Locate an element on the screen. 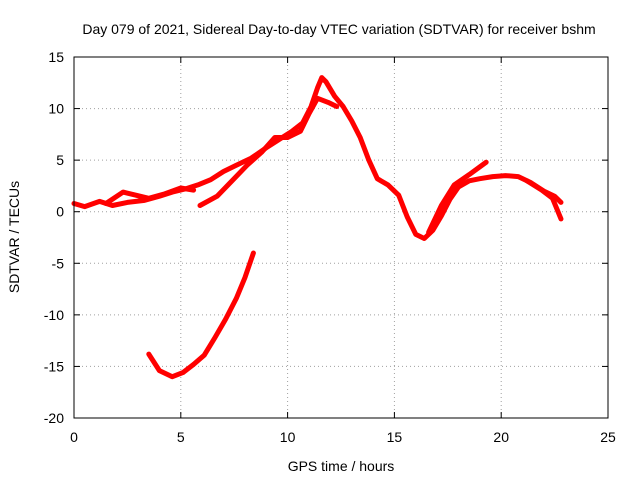 The width and height of the screenshot is (640, 480). x-tick-label: 20 is located at coordinates (501, 437).